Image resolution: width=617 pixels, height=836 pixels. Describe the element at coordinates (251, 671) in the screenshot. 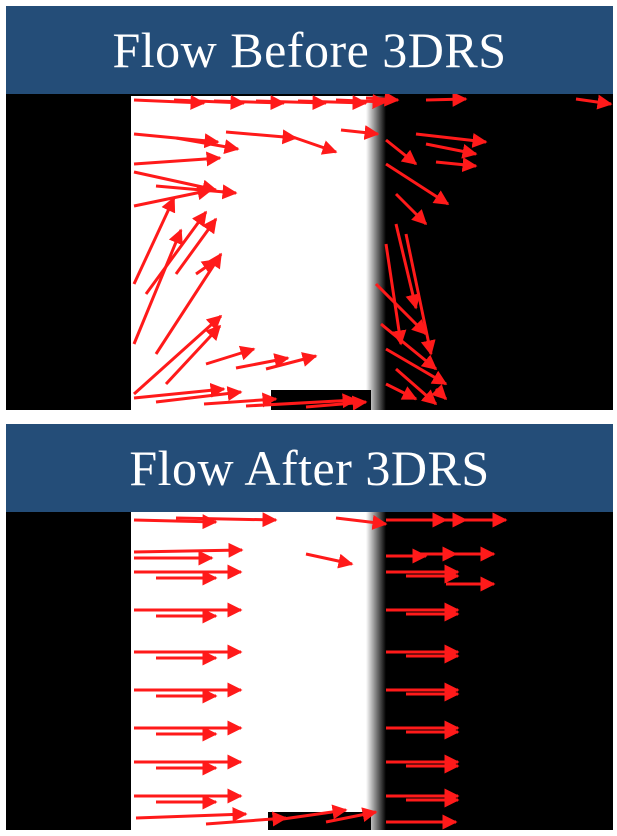

I see `white-object` at that location.